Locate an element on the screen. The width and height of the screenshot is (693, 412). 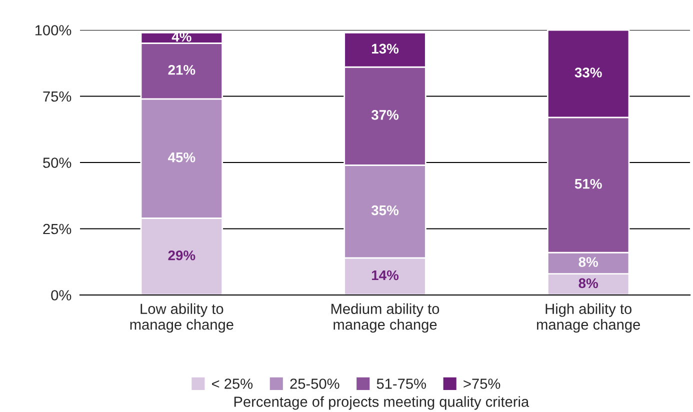
y-tick-label: 25% is located at coordinates (57, 229).